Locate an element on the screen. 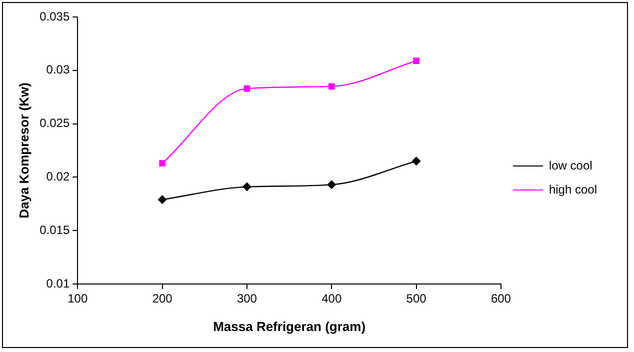 The width and height of the screenshot is (634, 352). x-axis-title: Massa Refrigeran (gram) is located at coordinates (289, 326).